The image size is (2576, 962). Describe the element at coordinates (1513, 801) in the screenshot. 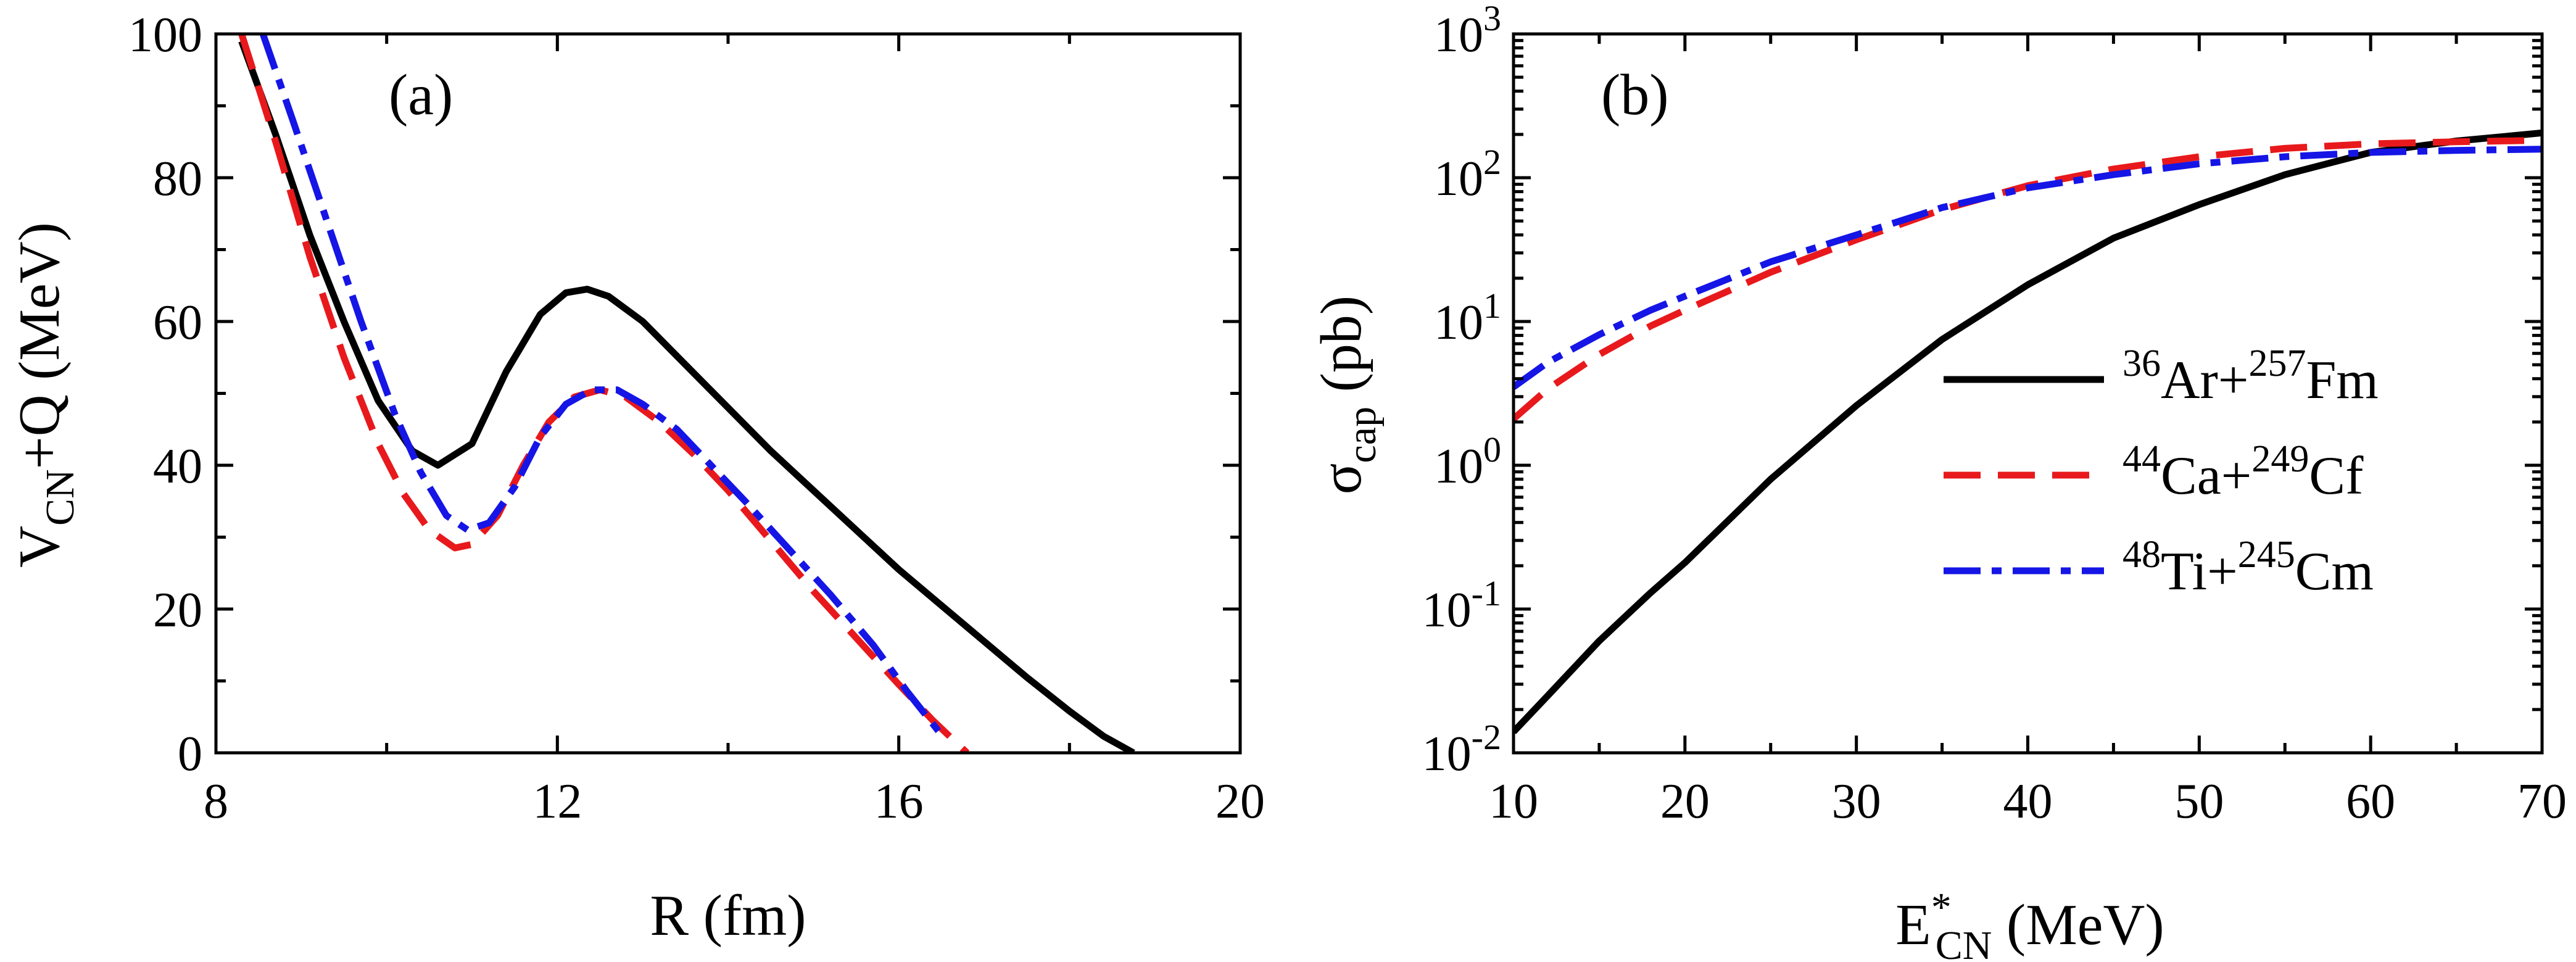

I see `x-tick-label: 10` at that location.